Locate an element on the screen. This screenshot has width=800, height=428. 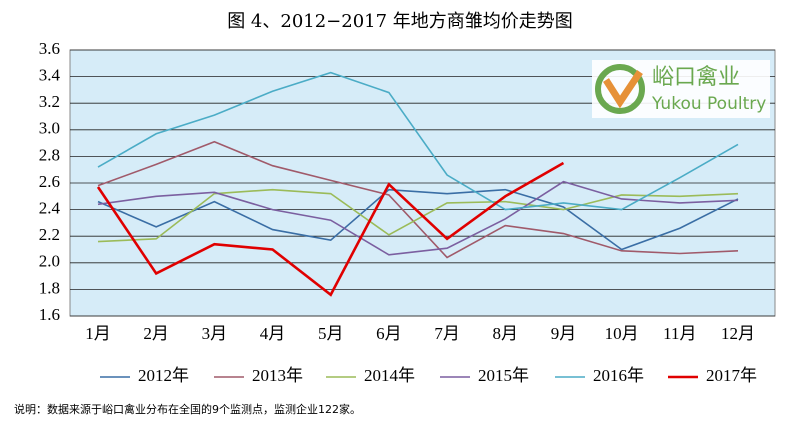
y-tick-label: 2.6 is located at coordinates (49, 181).